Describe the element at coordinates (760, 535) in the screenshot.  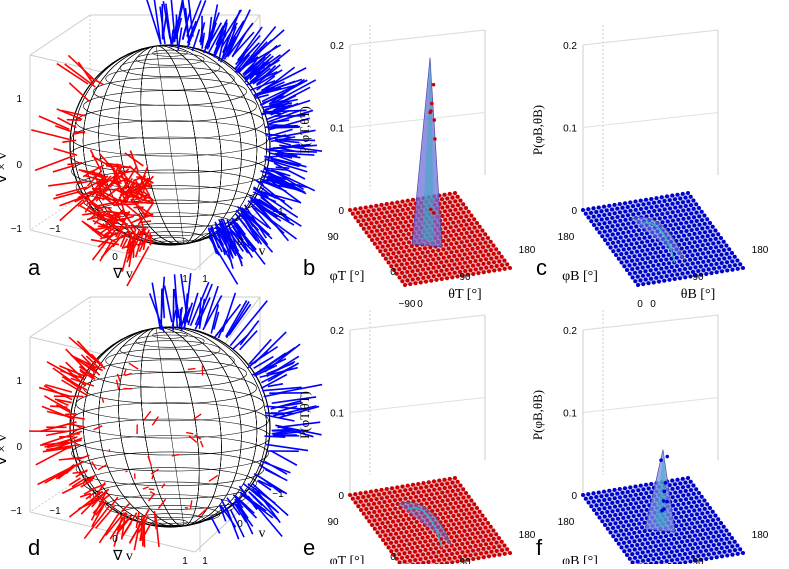
I see `y-tick: 180` at that location.